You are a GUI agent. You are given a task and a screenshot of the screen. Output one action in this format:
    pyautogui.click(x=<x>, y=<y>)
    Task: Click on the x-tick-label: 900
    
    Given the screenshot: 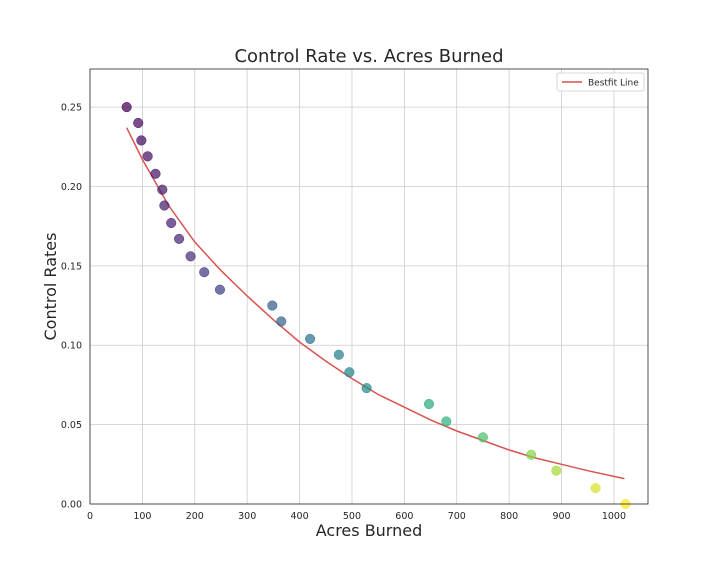 What is the action you would take?
    pyautogui.click(x=561, y=516)
    